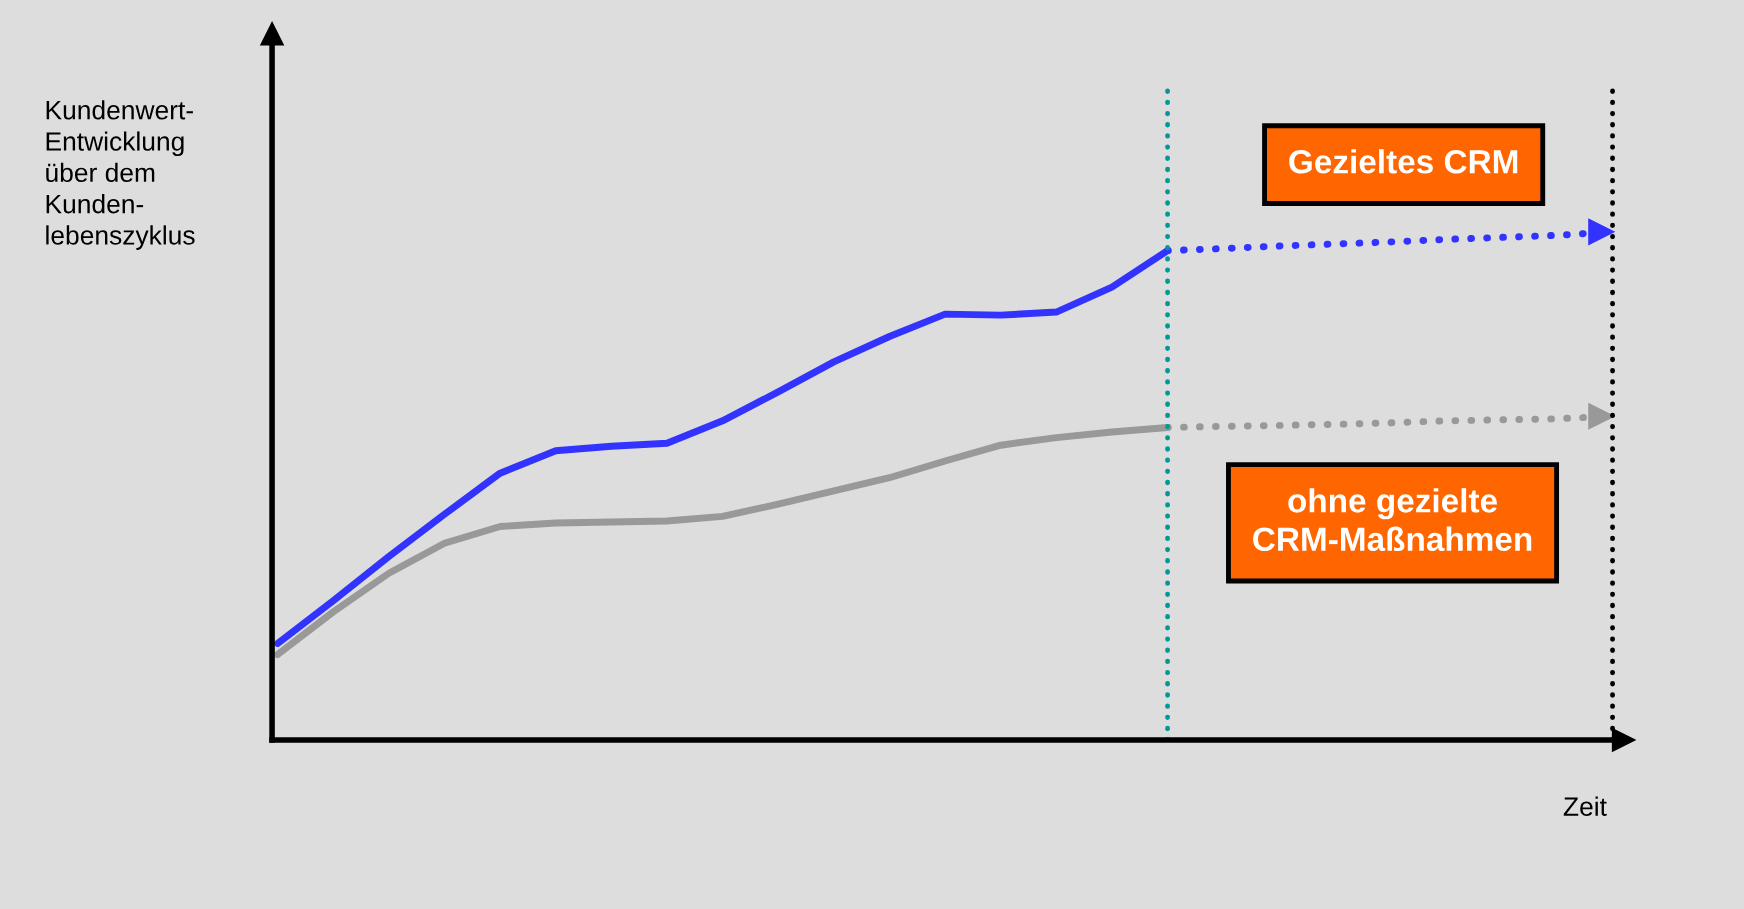  Describe the element at coordinates (1585, 806) in the screenshot. I see `x-axis-title: Zeit` at that location.